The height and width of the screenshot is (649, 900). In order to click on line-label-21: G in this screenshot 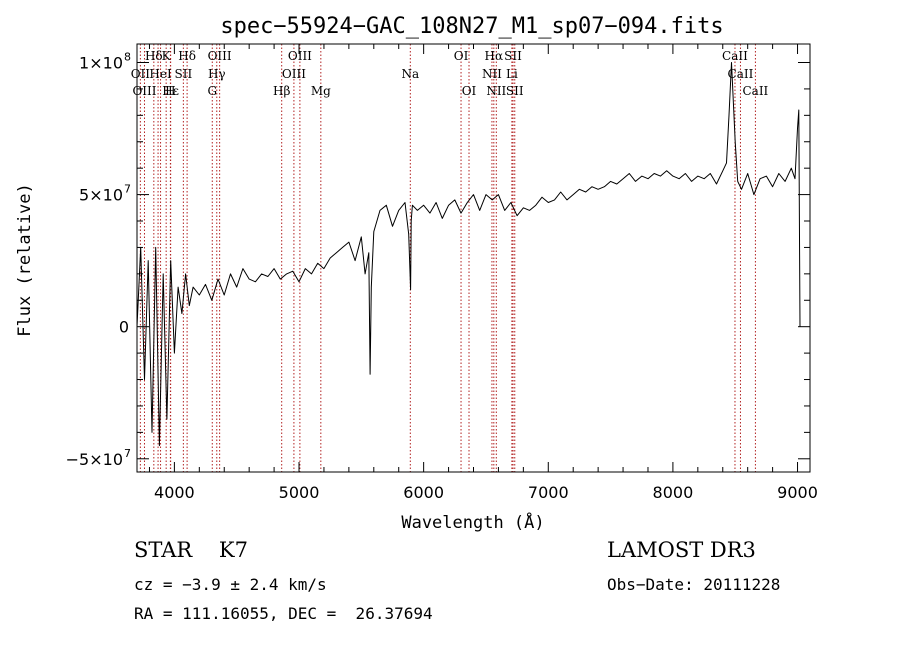, I will do `click(212, 91)`.